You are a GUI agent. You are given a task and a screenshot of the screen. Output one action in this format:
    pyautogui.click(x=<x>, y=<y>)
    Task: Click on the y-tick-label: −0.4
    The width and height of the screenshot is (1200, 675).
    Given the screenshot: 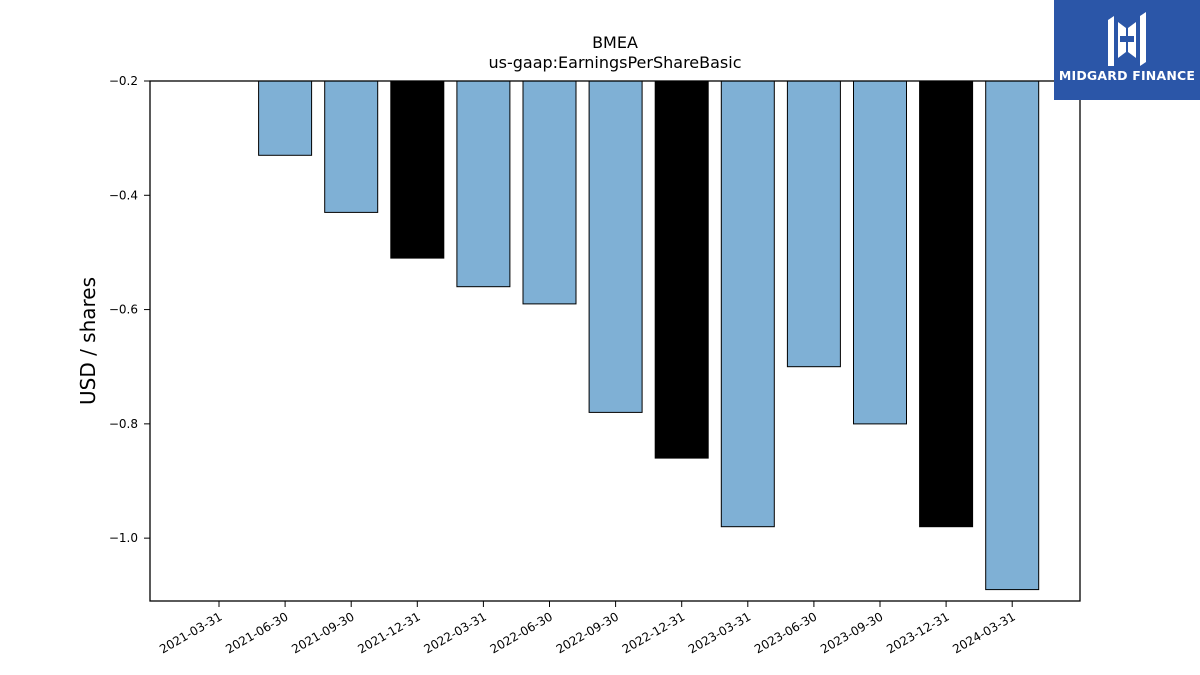 What is the action you would take?
    pyautogui.click(x=123, y=195)
    